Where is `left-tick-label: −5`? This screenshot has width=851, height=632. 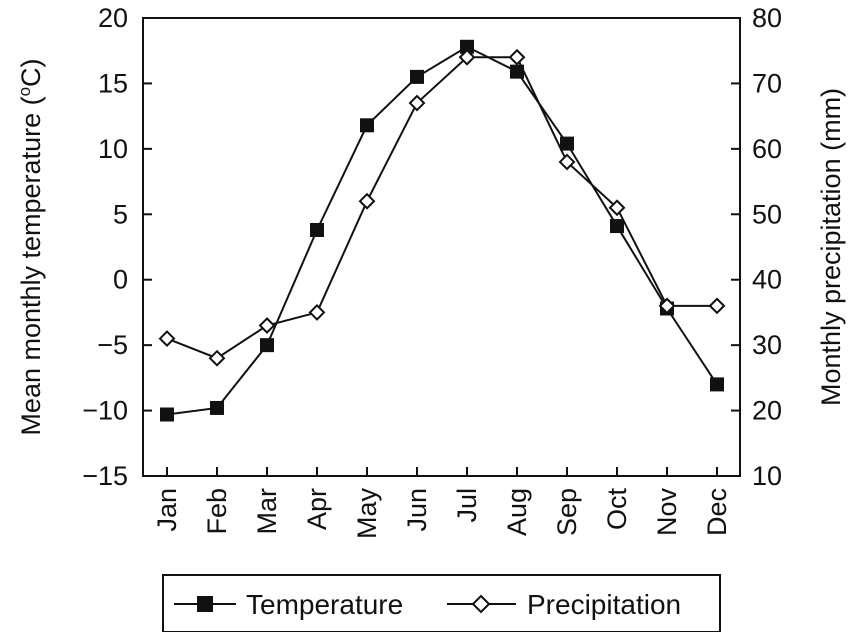 left-tick-label: −5 is located at coordinates (112, 345).